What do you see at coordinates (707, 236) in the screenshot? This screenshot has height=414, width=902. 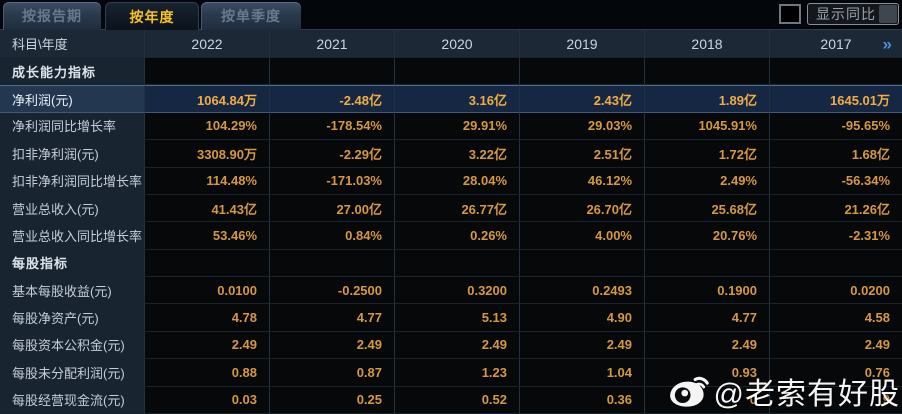 I see `table-cell: 20.76%` at bounding box center [707, 236].